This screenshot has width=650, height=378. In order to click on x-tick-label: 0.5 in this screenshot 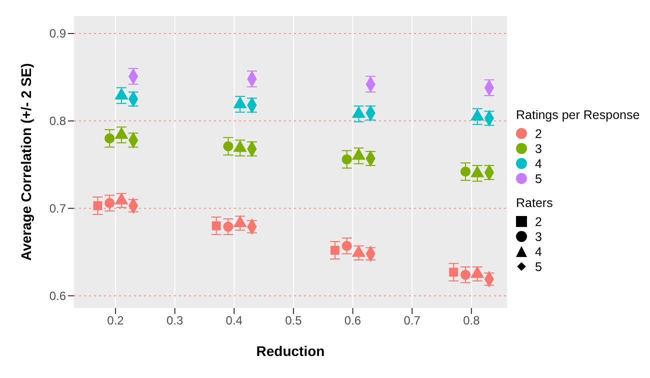, I will do `click(293, 321)`.